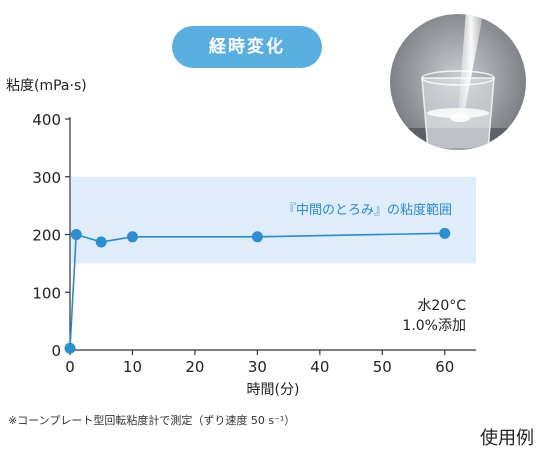 This screenshot has width=540, height=450. Describe the element at coordinates (367, 210) in the screenshot. I see `band-label: 『中間のとろみ』の粘度範囲` at that location.